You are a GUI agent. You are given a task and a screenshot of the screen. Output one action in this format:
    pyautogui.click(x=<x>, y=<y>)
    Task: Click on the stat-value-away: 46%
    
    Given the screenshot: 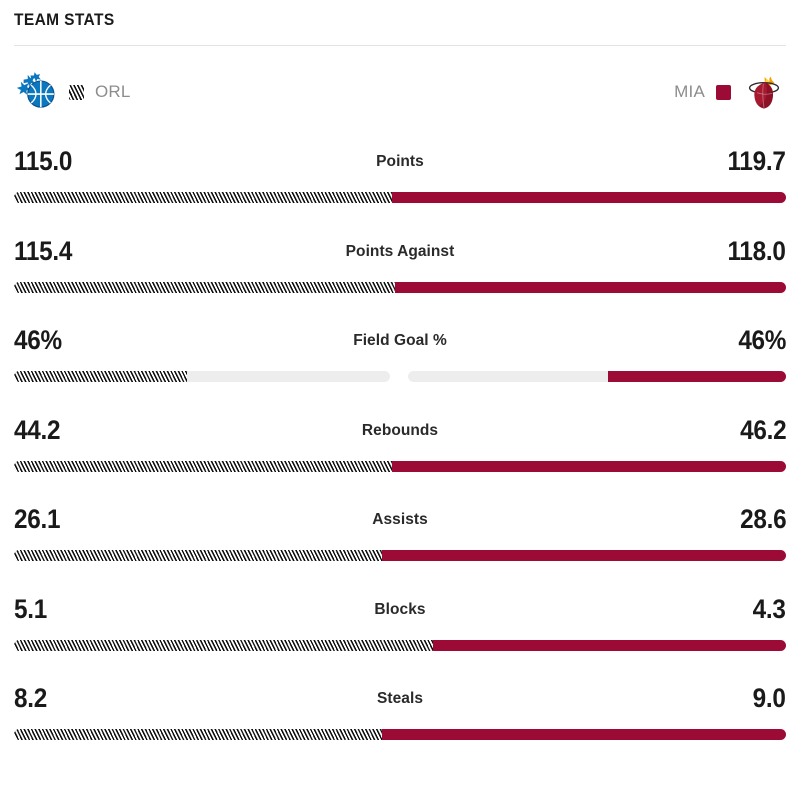 What is the action you would take?
    pyautogui.click(x=38, y=340)
    